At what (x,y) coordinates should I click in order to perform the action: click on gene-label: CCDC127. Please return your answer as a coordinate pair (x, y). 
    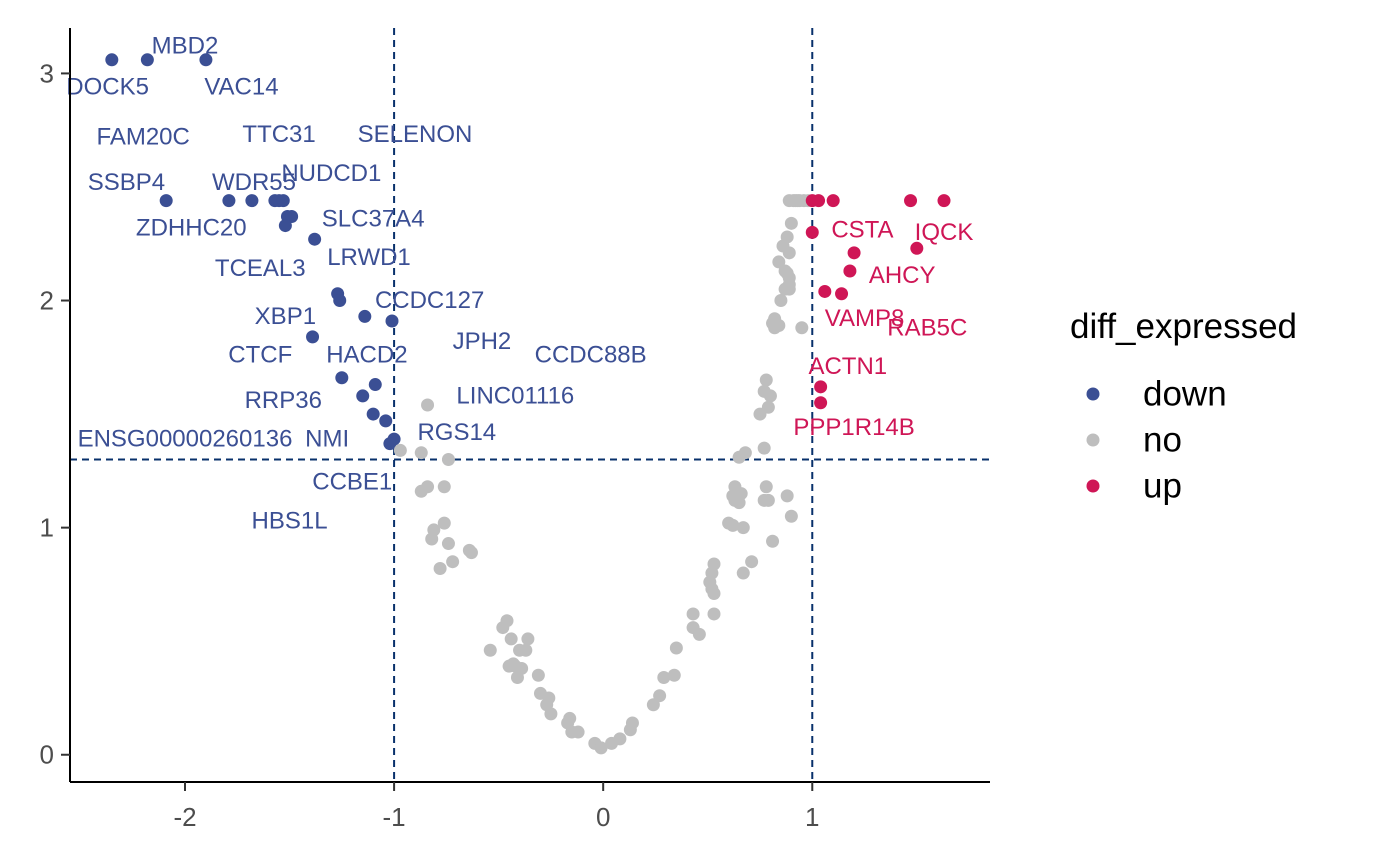
    Looking at the image, I should click on (429, 300).